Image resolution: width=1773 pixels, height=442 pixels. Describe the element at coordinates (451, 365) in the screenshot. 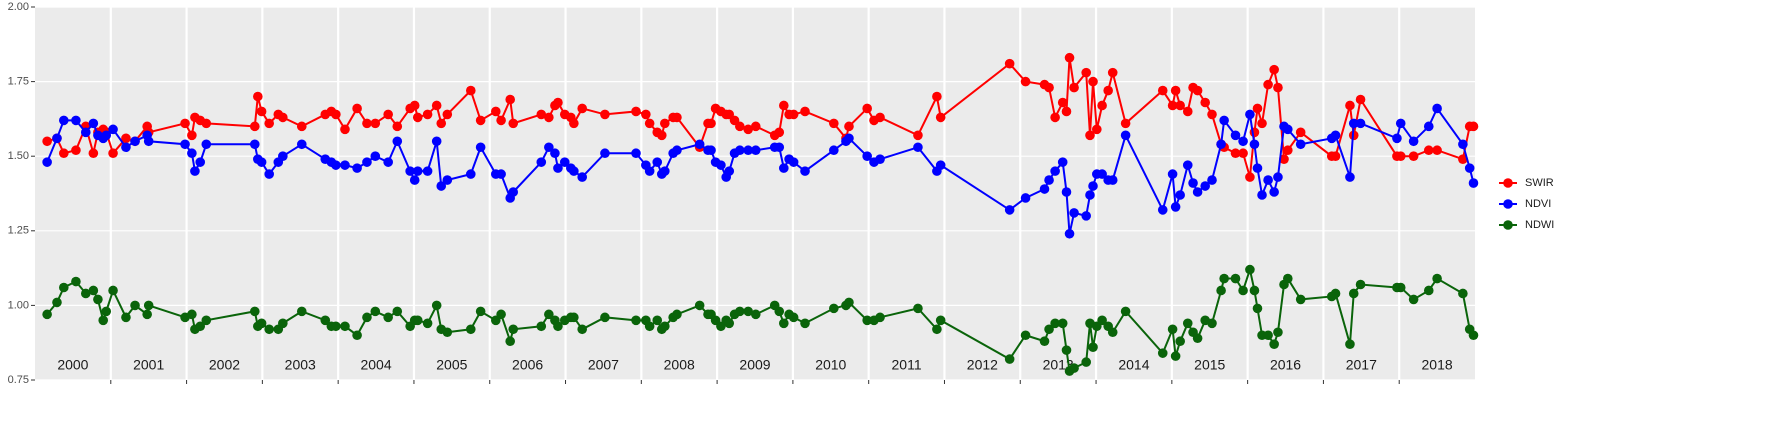

I see `year-label: 2005` at that location.